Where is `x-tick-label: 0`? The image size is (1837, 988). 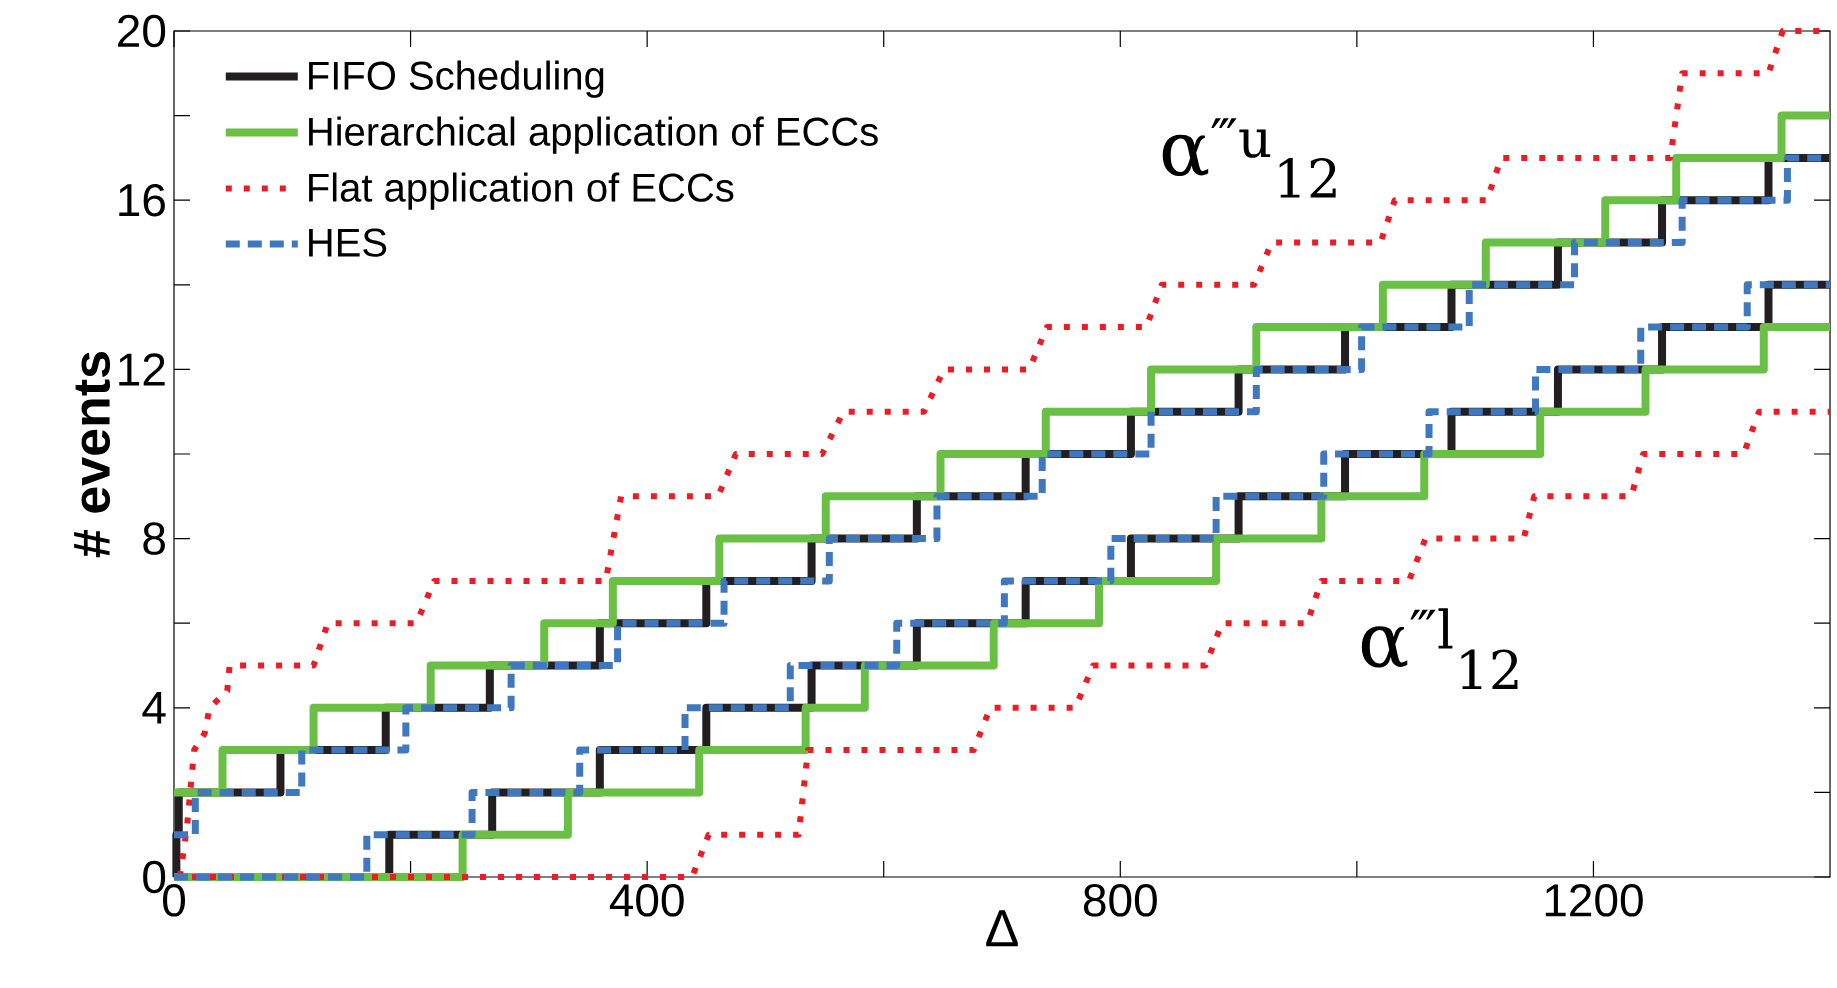
x-tick-label: 0 is located at coordinates (174, 900).